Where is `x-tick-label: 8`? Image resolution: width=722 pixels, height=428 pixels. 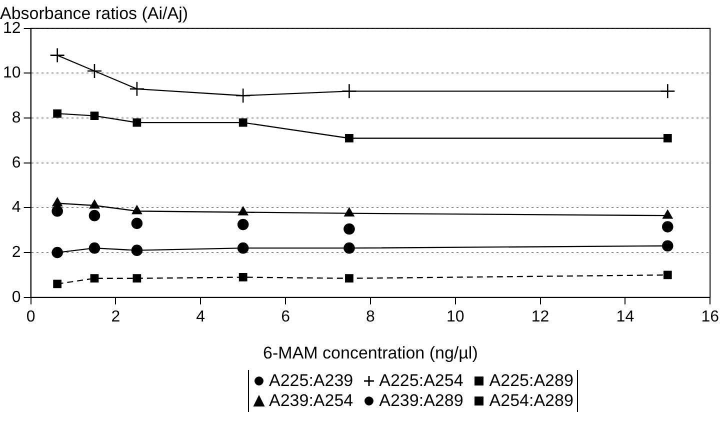 x-tick-label: 8 is located at coordinates (370, 317).